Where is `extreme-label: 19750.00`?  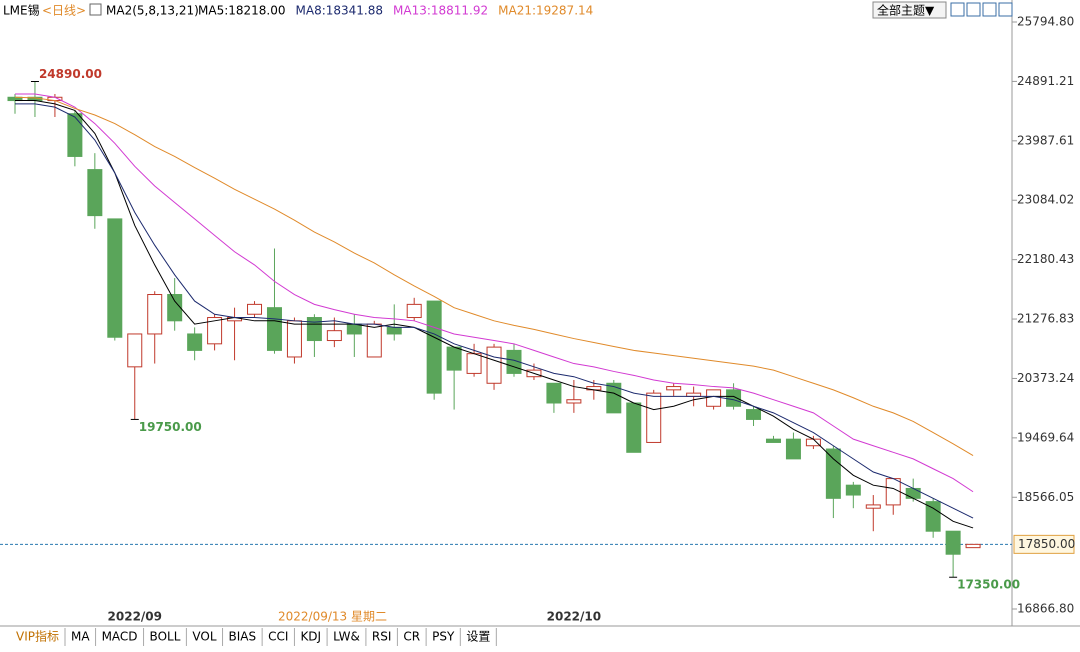
extreme-label: 19750.00 is located at coordinates (170, 427).